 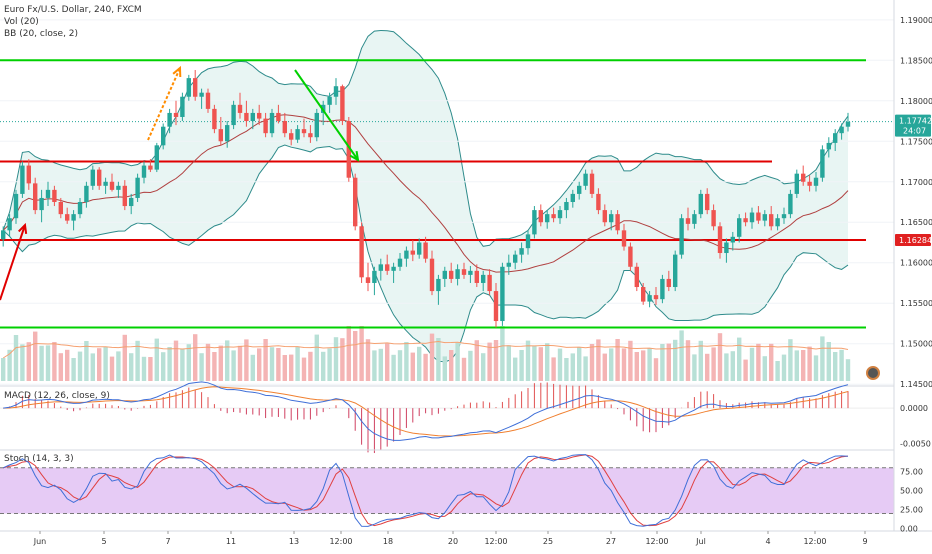 I want to click on price-tick-label: 1.18000, so click(x=916, y=101).